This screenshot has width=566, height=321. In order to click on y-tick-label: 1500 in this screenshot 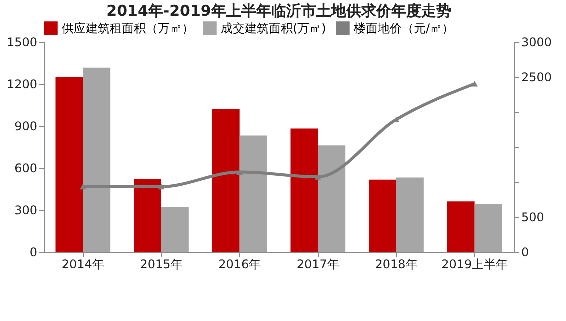, I will do `click(22, 43)`.